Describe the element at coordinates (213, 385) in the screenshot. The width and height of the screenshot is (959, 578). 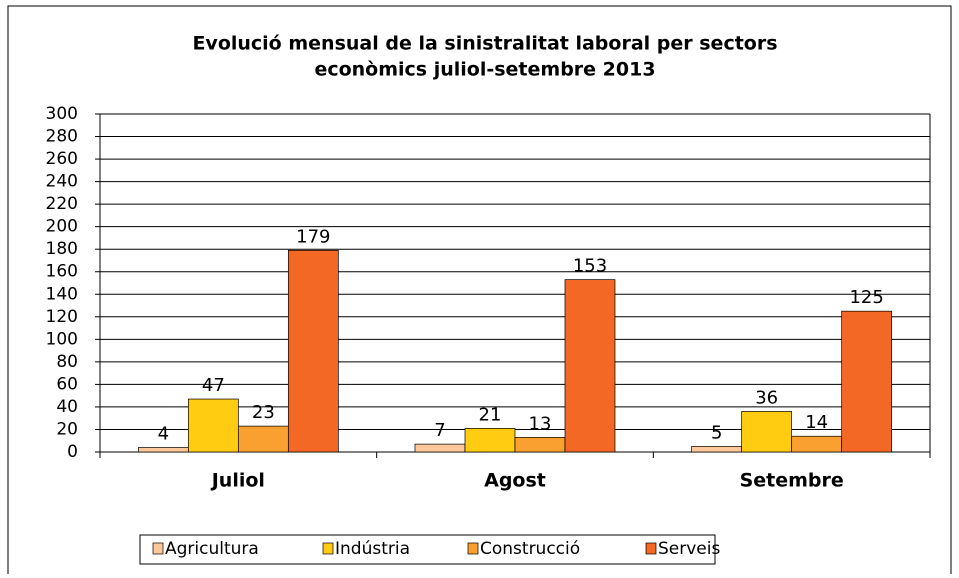
I see `value-label: 47` at that location.